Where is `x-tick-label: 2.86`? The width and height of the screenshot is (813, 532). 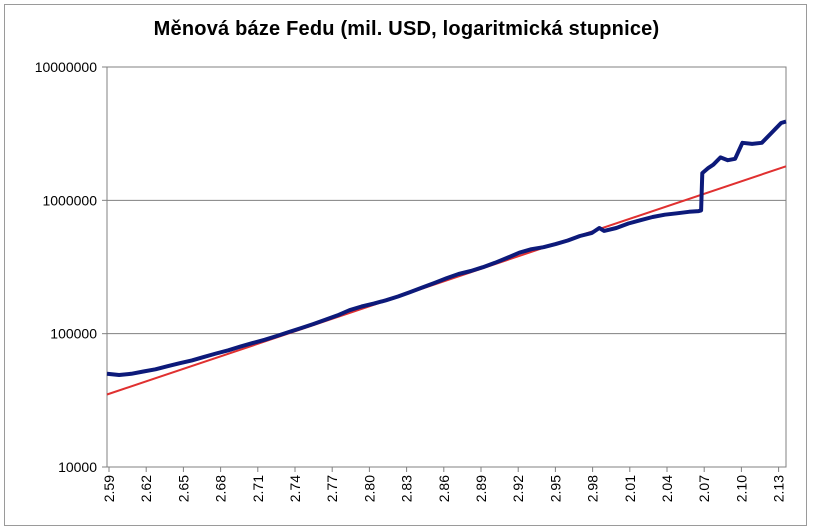 x-tick-label: 2.86 is located at coordinates (444, 488).